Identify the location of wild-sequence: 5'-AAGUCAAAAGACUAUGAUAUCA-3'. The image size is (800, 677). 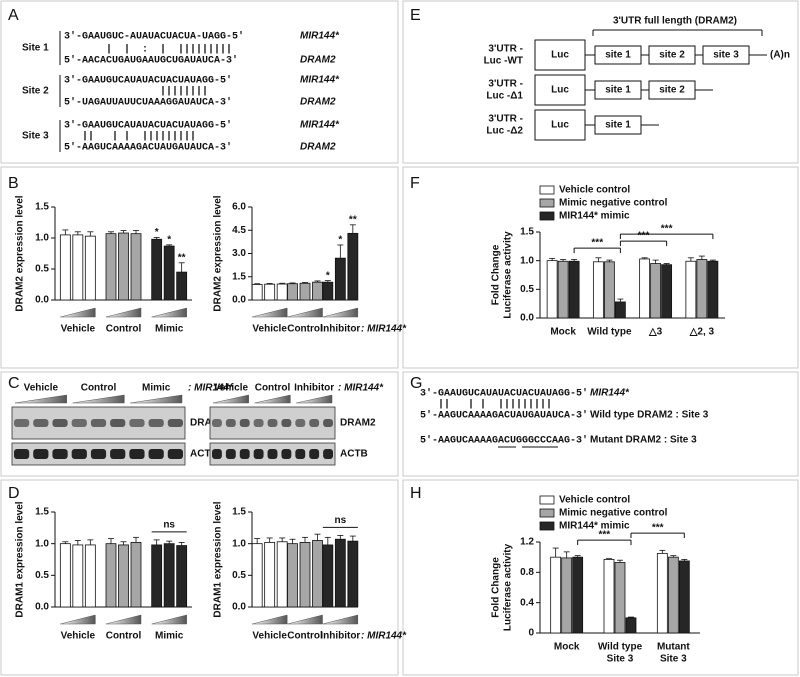
(504, 416).